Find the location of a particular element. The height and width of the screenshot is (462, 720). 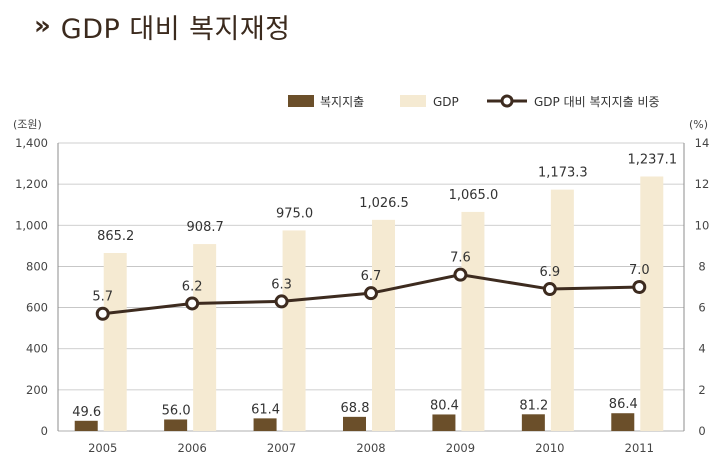

legend-label-welfare: 복지지출 is located at coordinates (342, 102).